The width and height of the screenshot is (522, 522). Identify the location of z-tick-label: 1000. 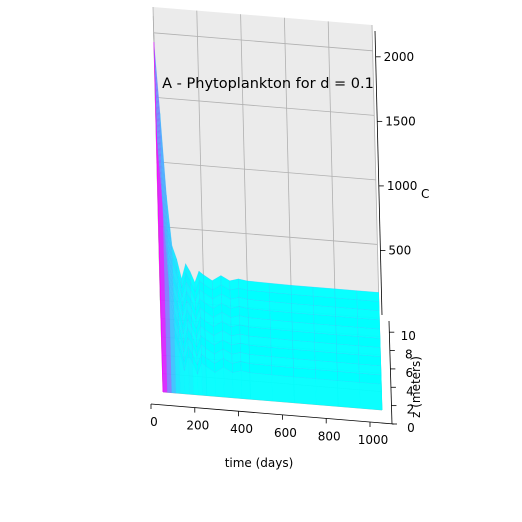
(402, 186).